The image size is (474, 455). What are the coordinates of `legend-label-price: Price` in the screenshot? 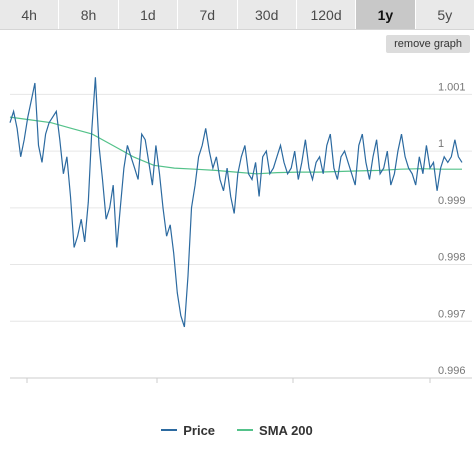 It's located at (199, 430).